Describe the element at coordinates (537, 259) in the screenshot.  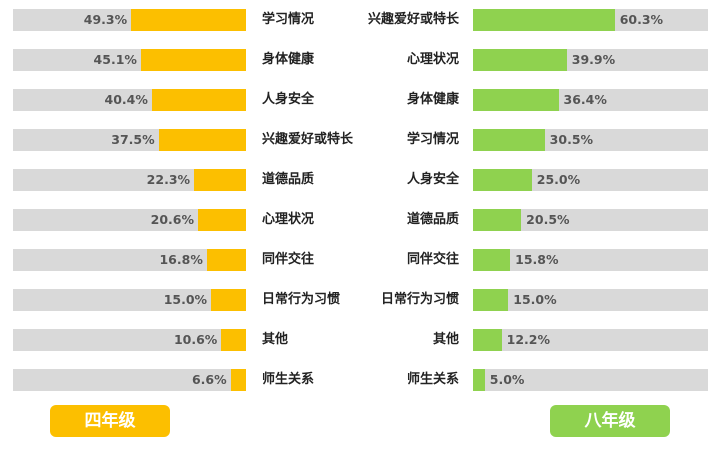
I see `value-label: 15.8%` at that location.